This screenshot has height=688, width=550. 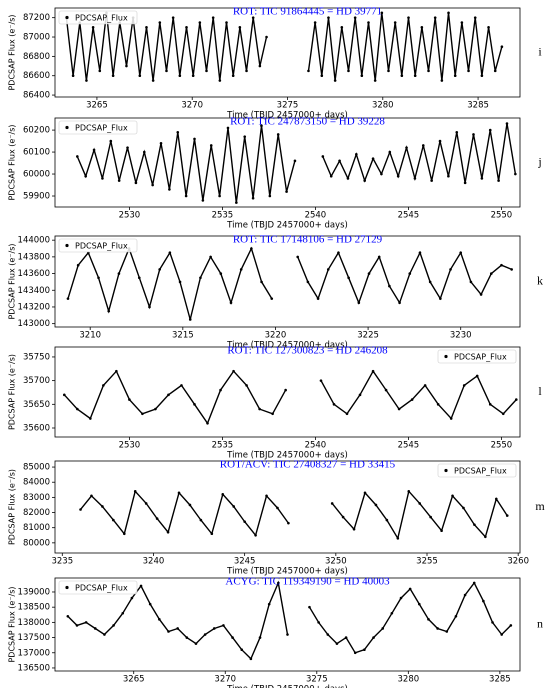 I want to click on y-tick-label: 86800, so click(x=36, y=57).